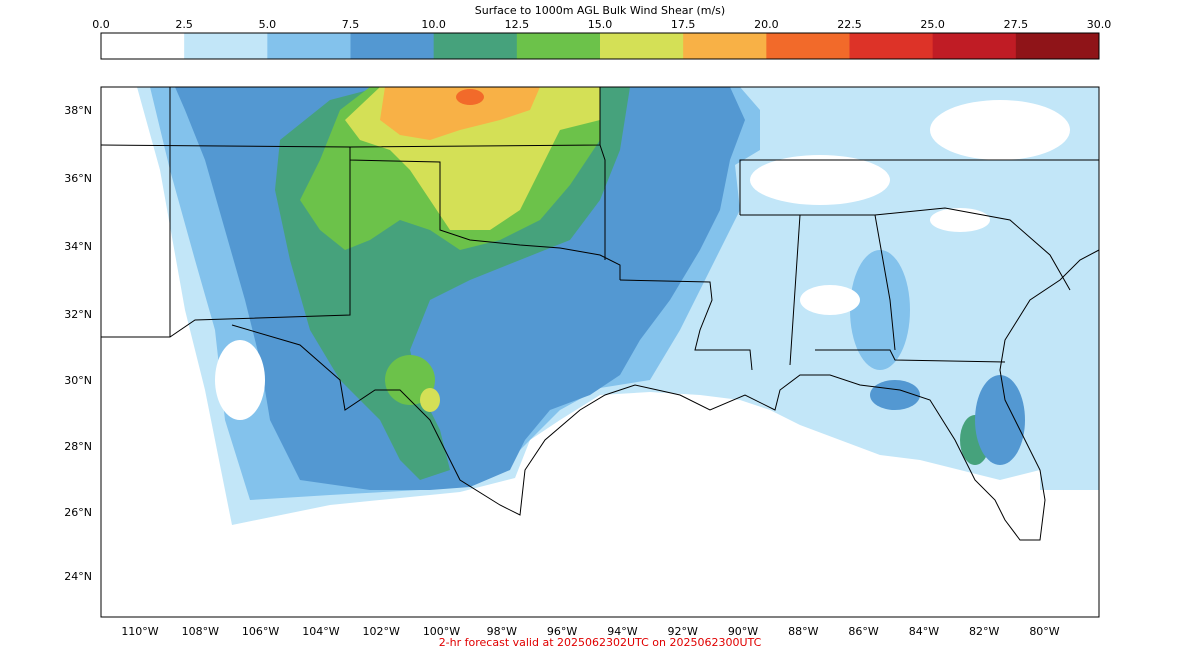 The image size is (1200, 650). What do you see at coordinates (430, 400) in the screenshot?
I see `shear-field-texas-south-peak` at bounding box center [430, 400].